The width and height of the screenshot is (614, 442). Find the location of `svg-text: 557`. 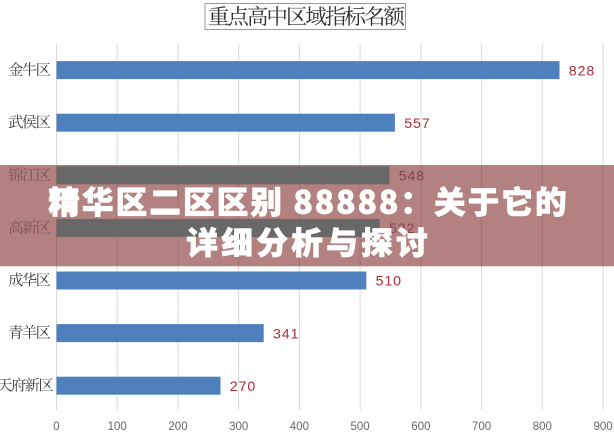

svg-text: 557 is located at coordinates (417, 124).